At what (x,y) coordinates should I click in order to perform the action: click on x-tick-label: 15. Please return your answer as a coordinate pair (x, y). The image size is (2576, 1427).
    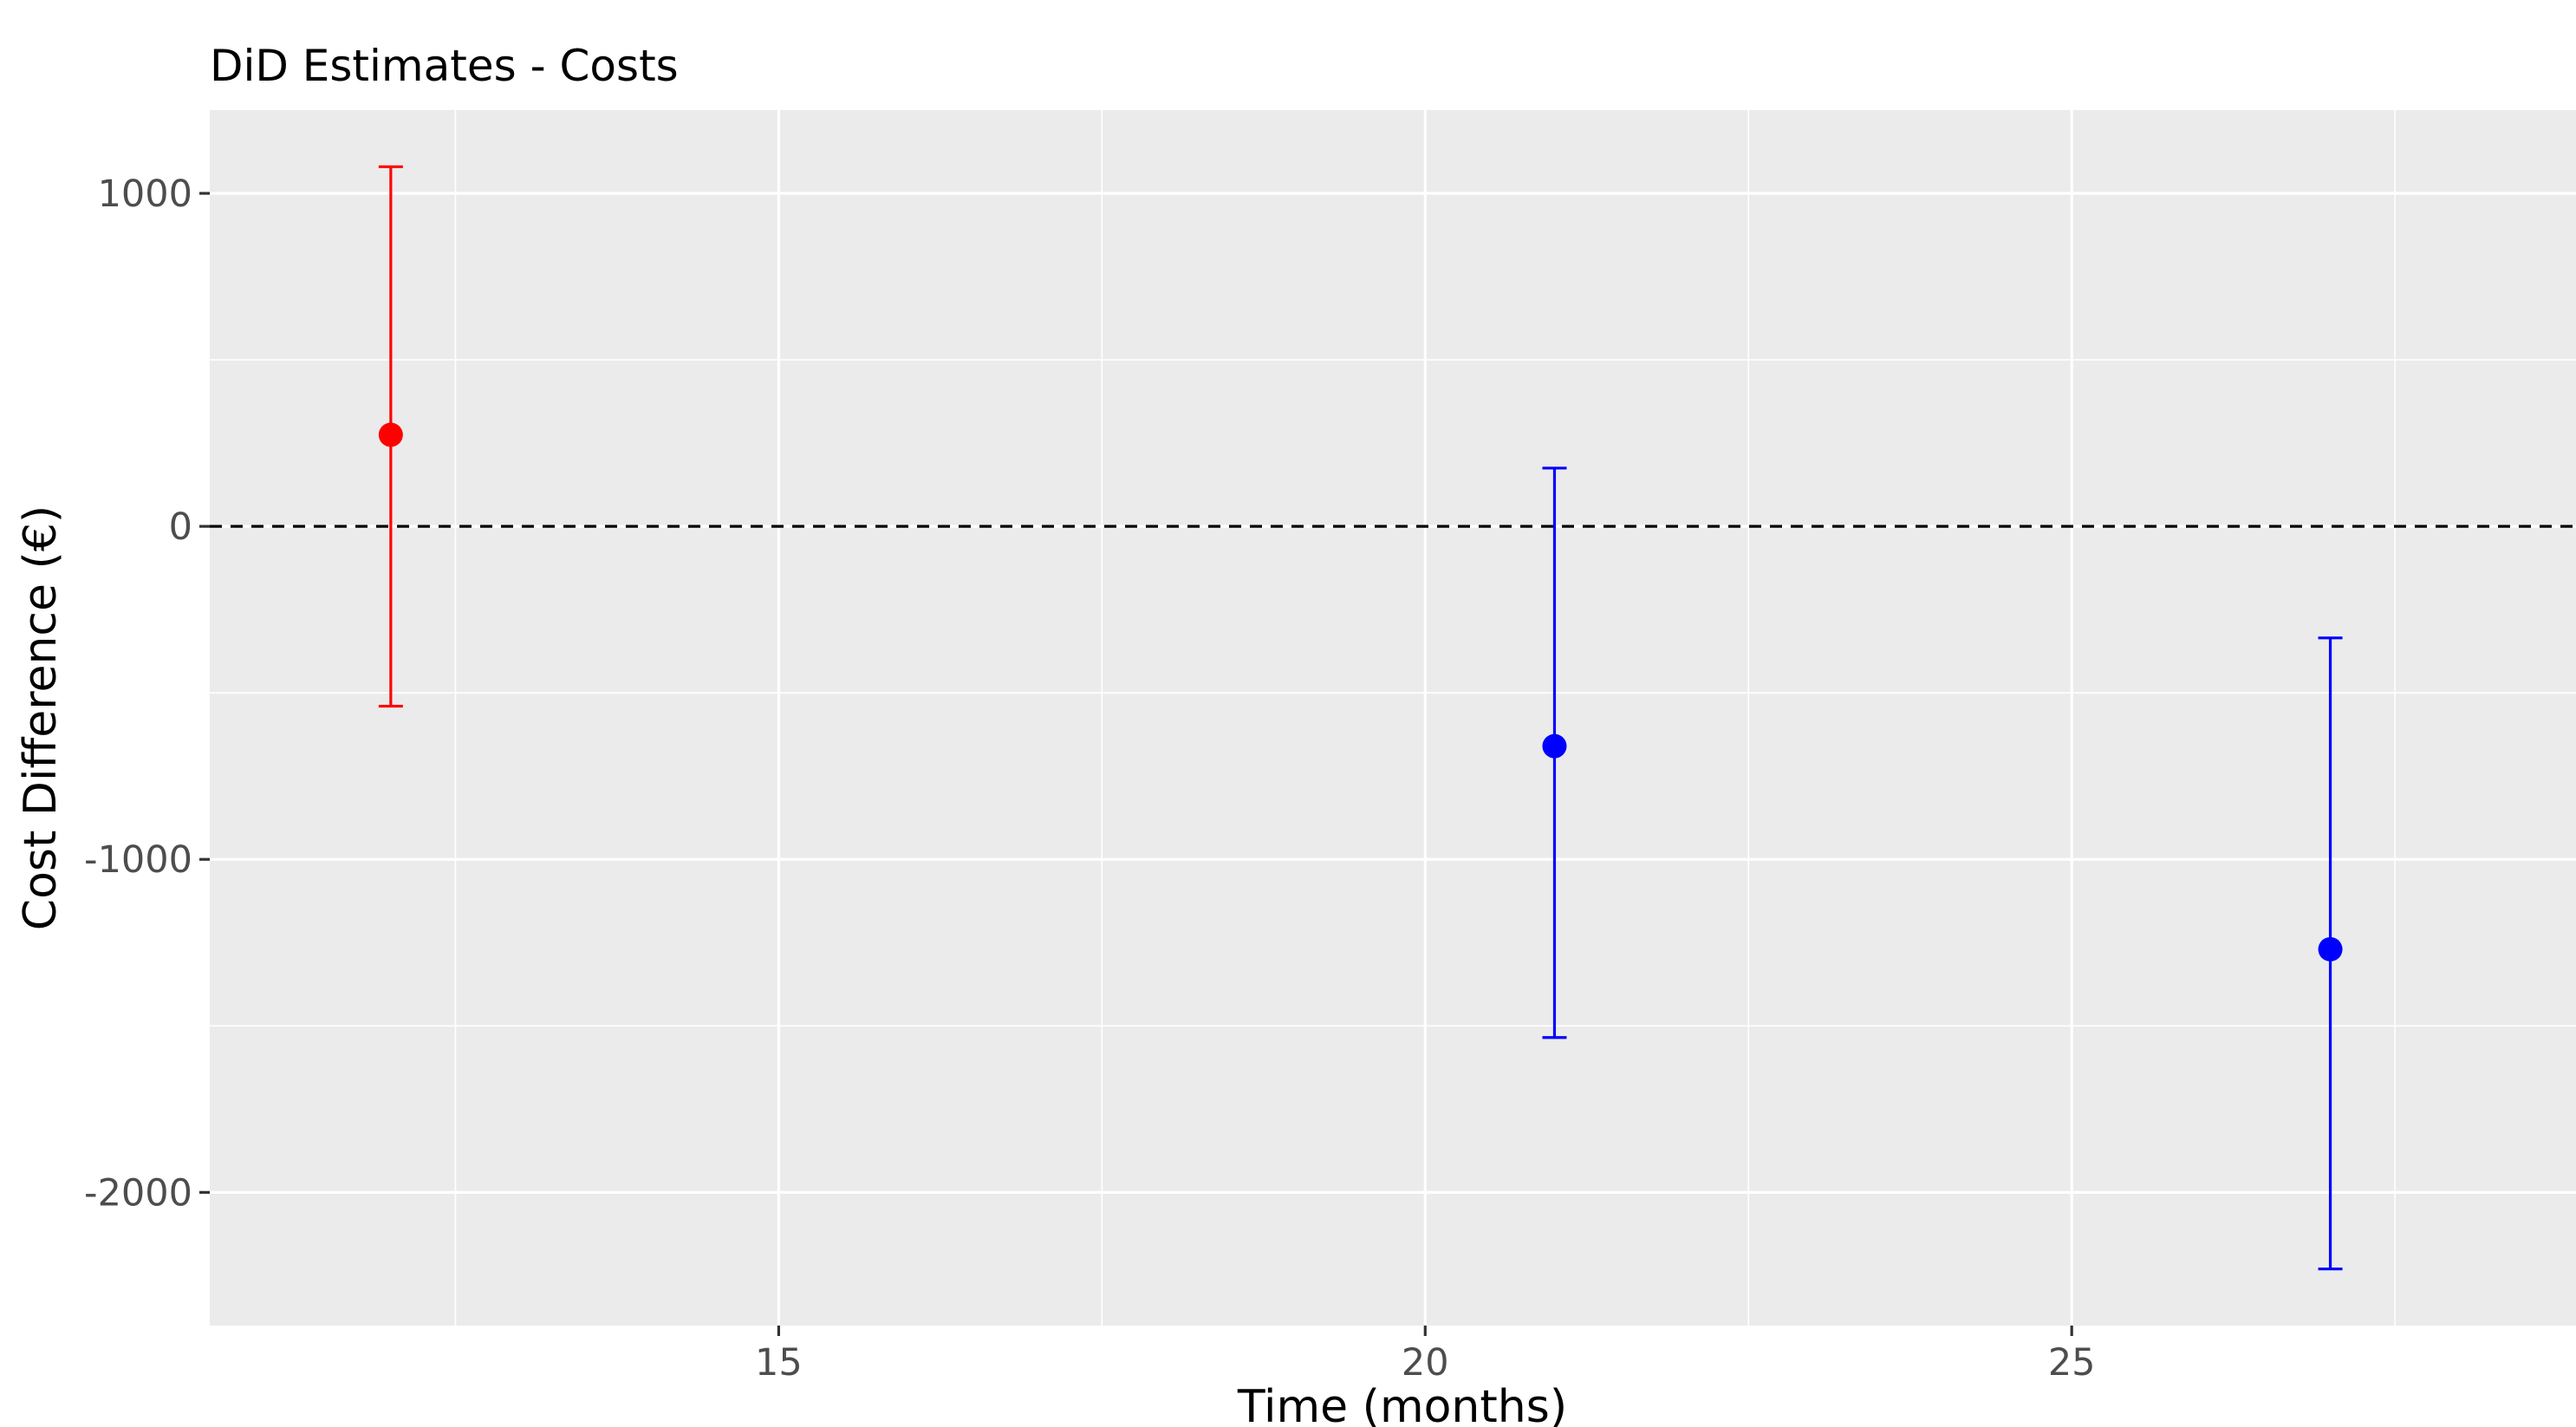
    Looking at the image, I should click on (779, 1363).